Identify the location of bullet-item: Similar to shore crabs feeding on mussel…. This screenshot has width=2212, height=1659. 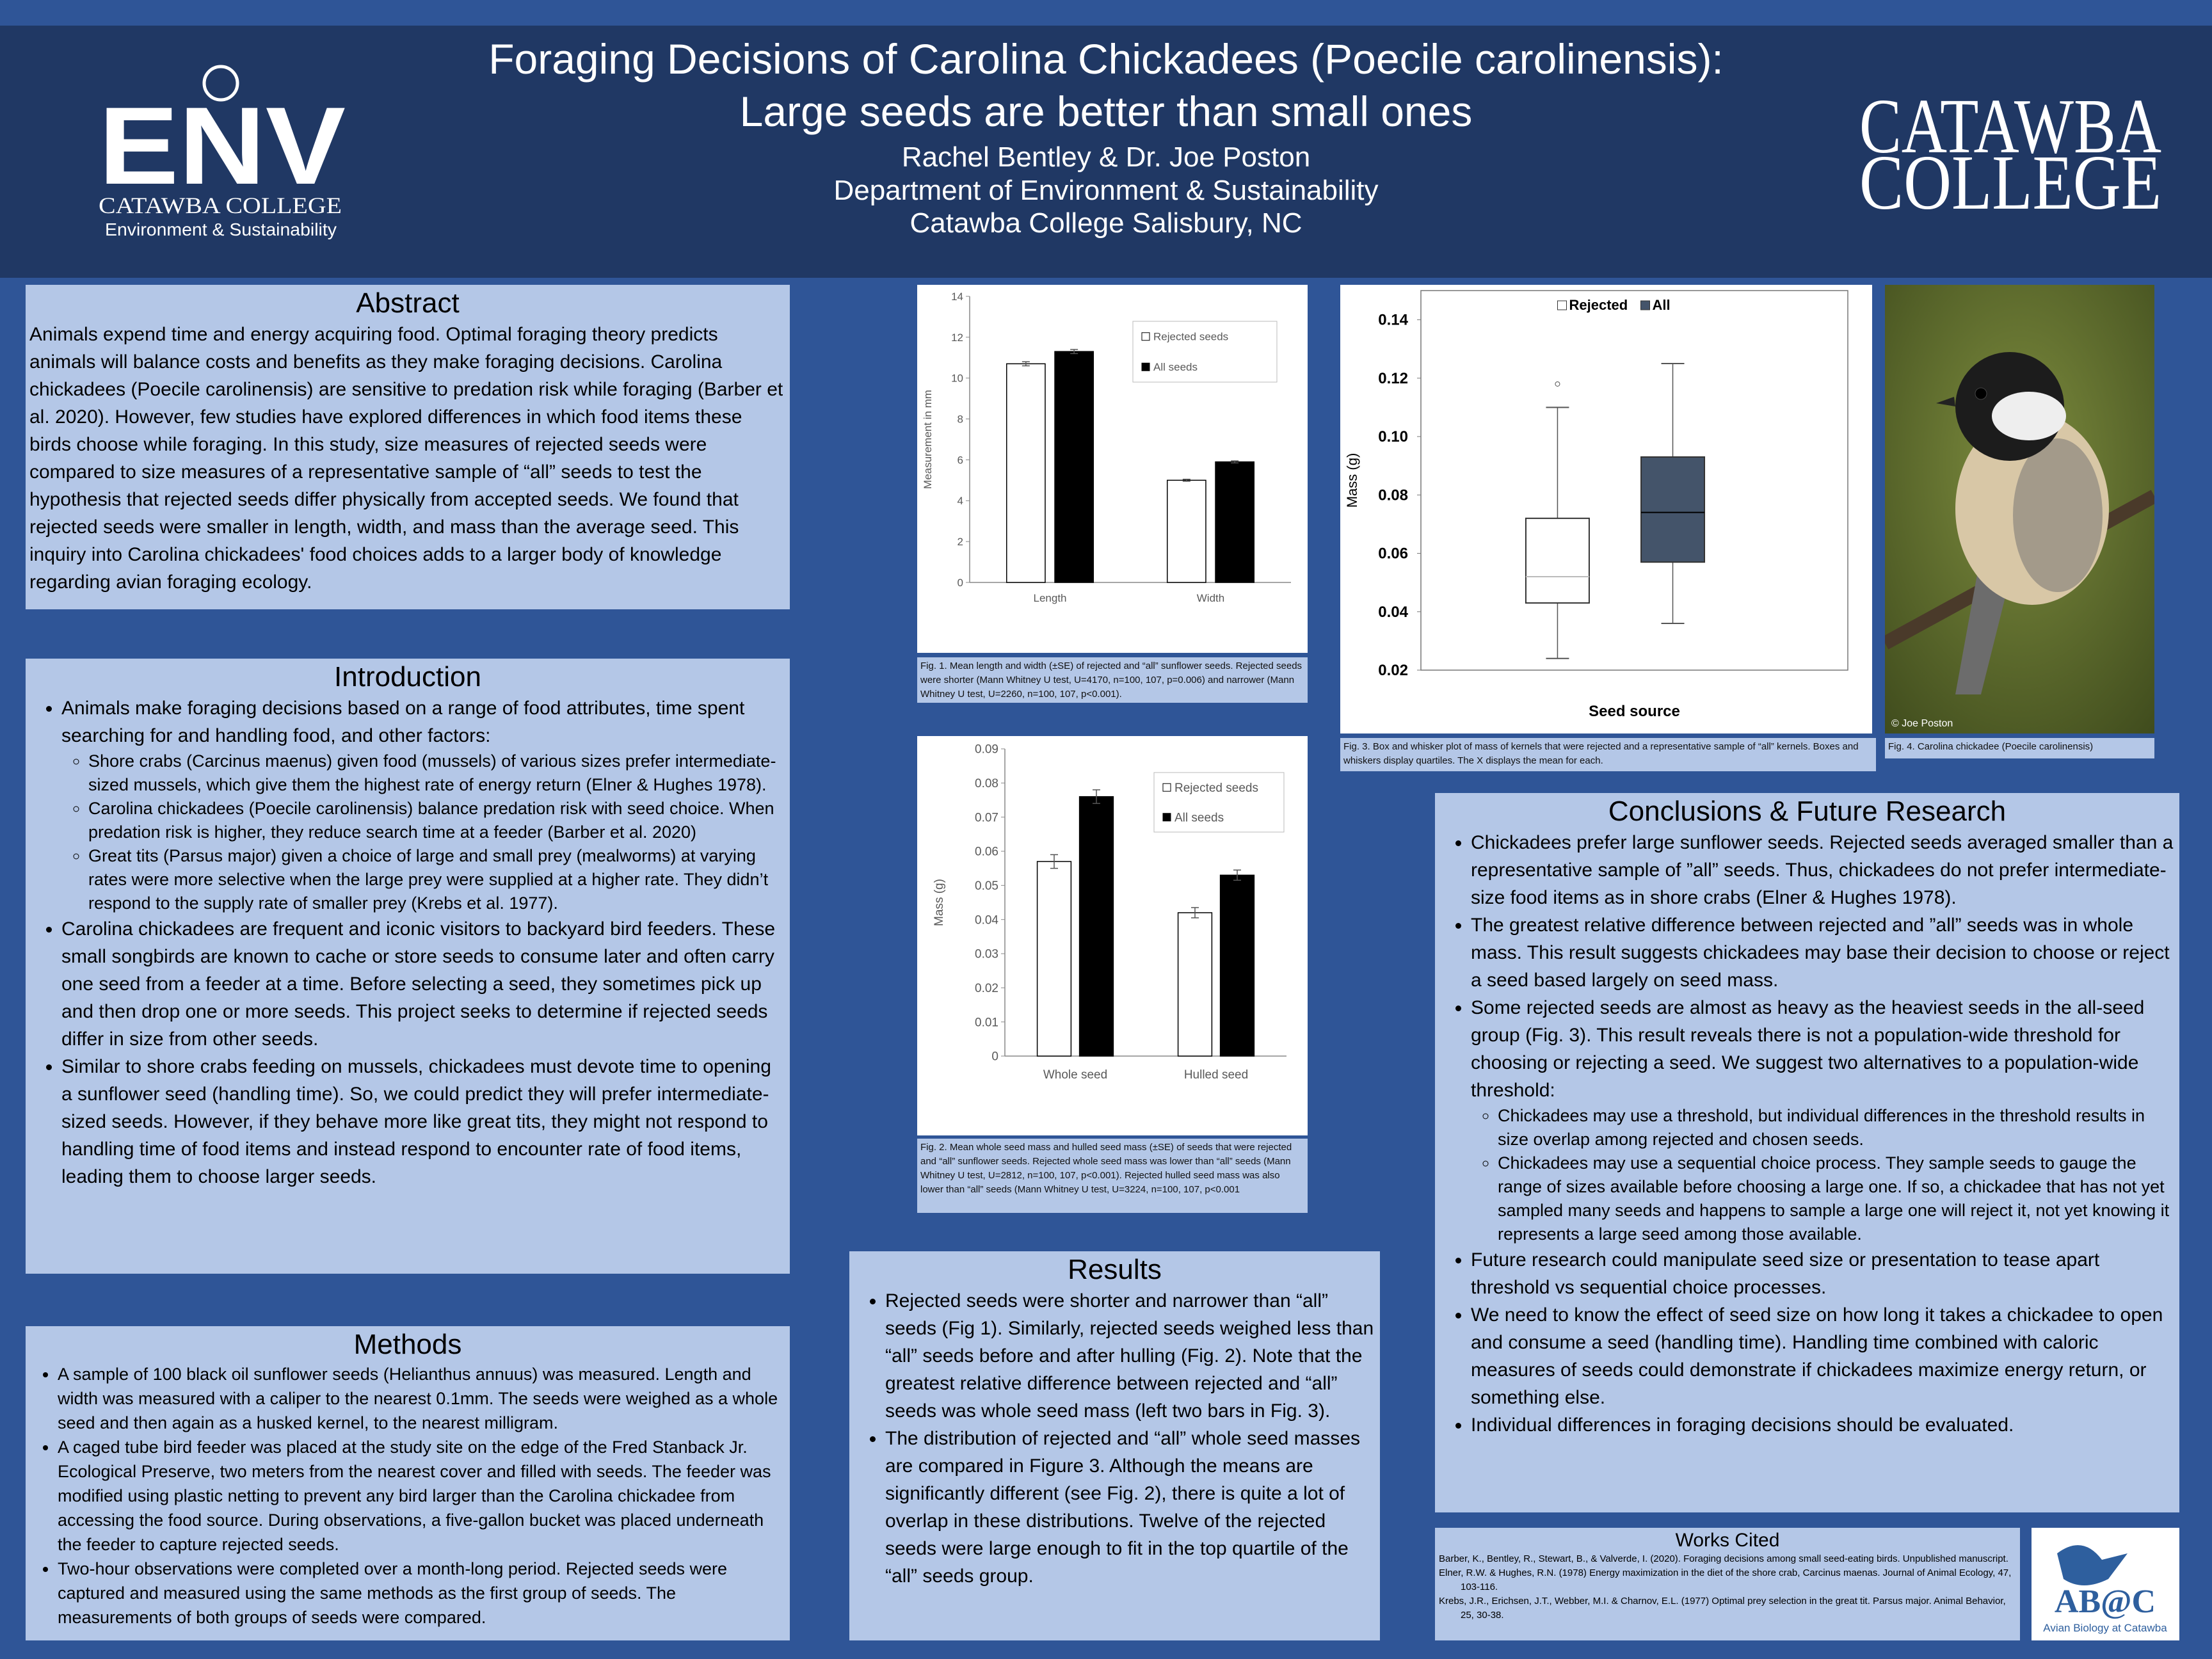
(423, 1121).